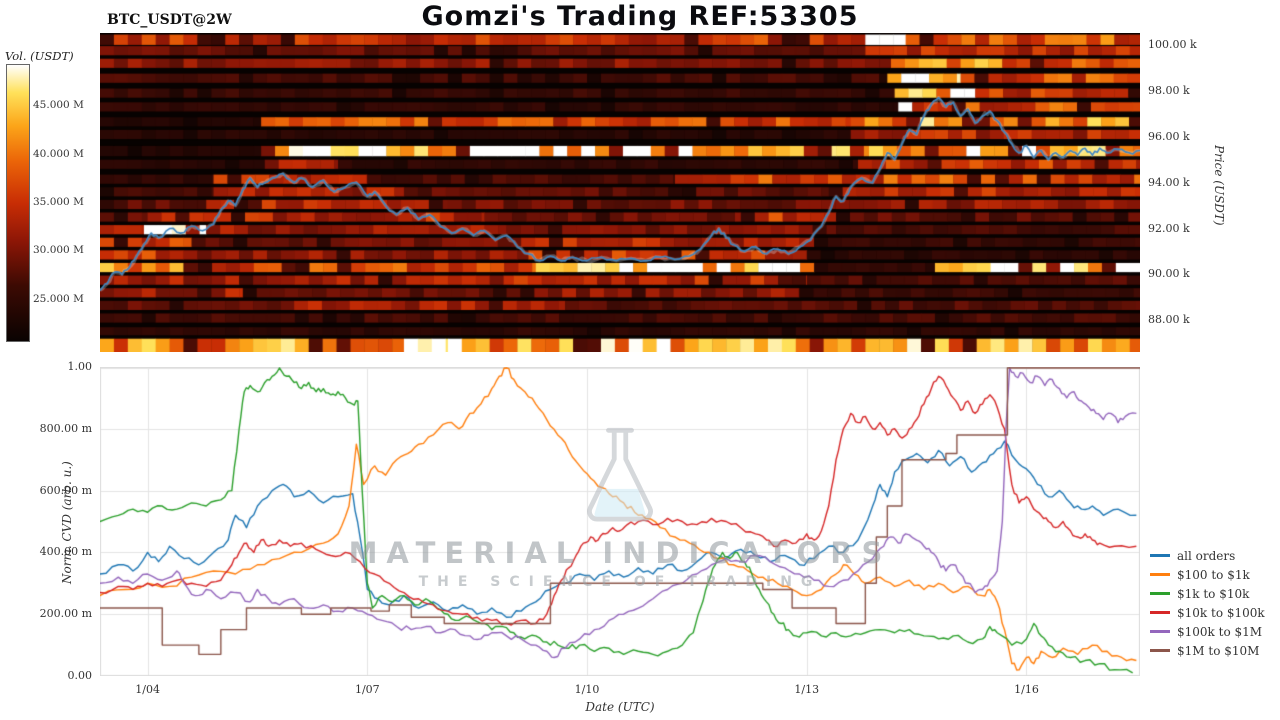 The image size is (1280, 720). What do you see at coordinates (1169, 90) in the screenshot?
I see `price-tick-label: 98.00 k` at bounding box center [1169, 90].